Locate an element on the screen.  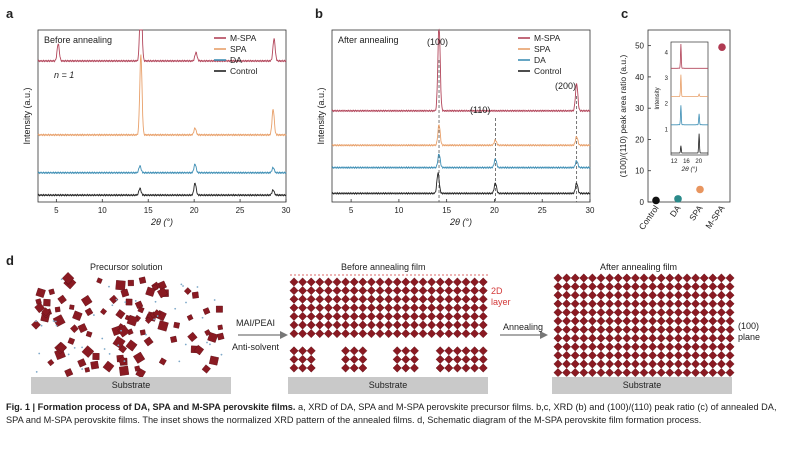
peak-label-200: (200) is located at coordinates (566, 86).